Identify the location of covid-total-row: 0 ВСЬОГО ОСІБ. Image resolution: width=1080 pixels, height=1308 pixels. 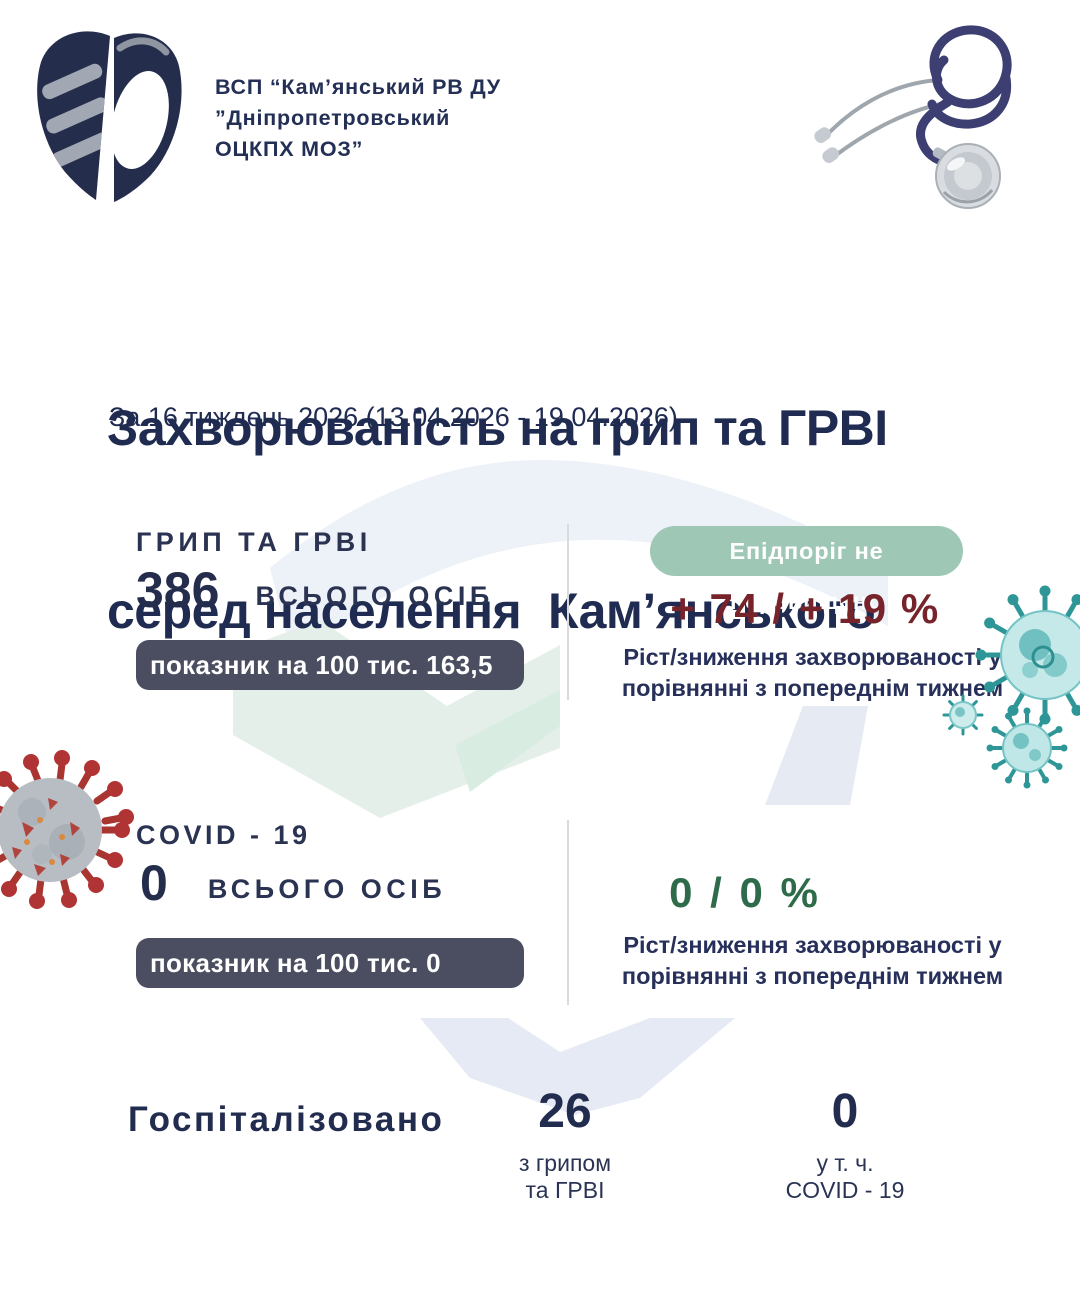
(293, 883).